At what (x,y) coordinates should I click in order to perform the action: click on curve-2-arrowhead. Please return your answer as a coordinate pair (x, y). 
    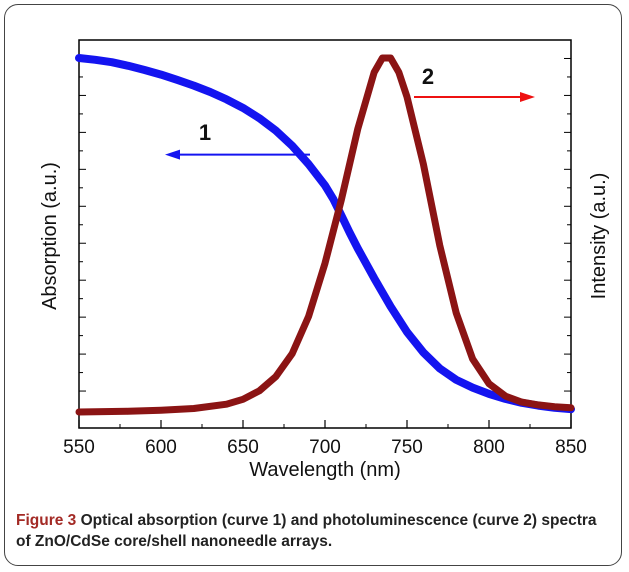
    Looking at the image, I should click on (527, 97).